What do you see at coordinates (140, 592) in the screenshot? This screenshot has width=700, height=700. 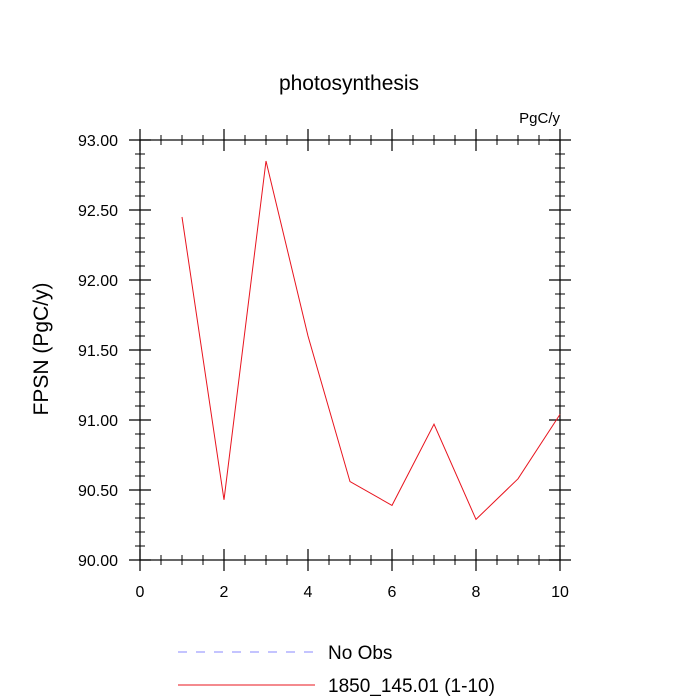 I see `x-tick-label: 0` at bounding box center [140, 592].